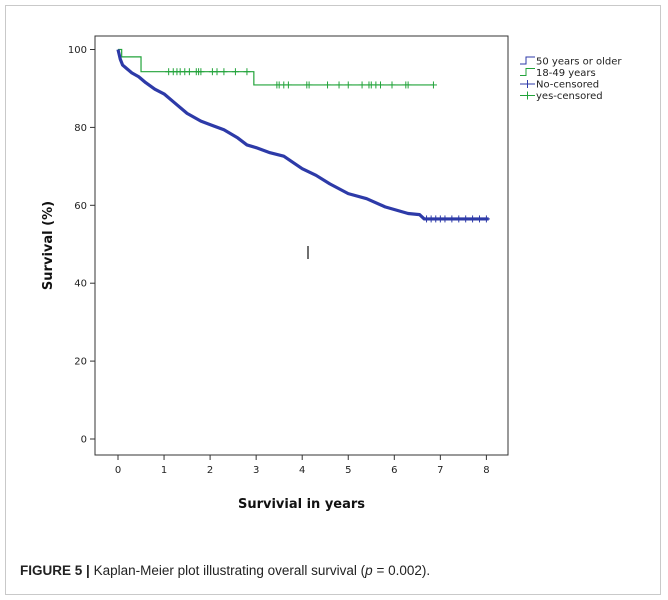 The width and height of the screenshot is (668, 600). Describe the element at coordinates (401, 570) in the screenshot. I see `caption-text-after: = 0.002).` at that location.